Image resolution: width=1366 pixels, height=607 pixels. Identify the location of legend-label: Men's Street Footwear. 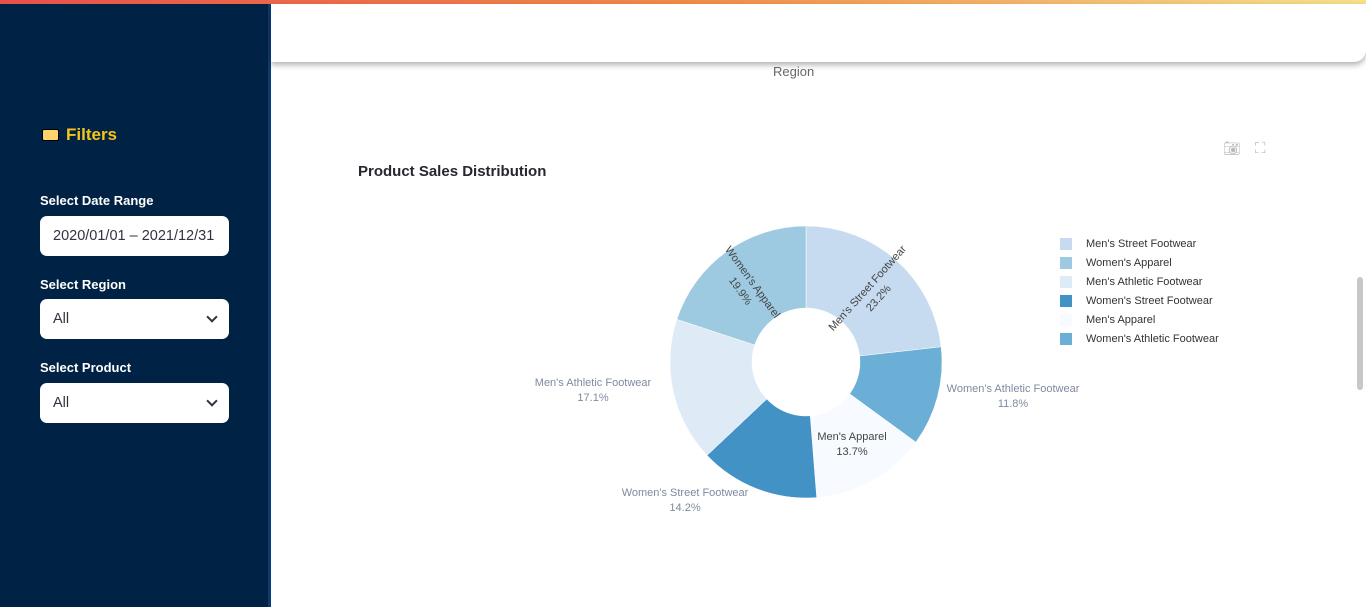
(1141, 243).